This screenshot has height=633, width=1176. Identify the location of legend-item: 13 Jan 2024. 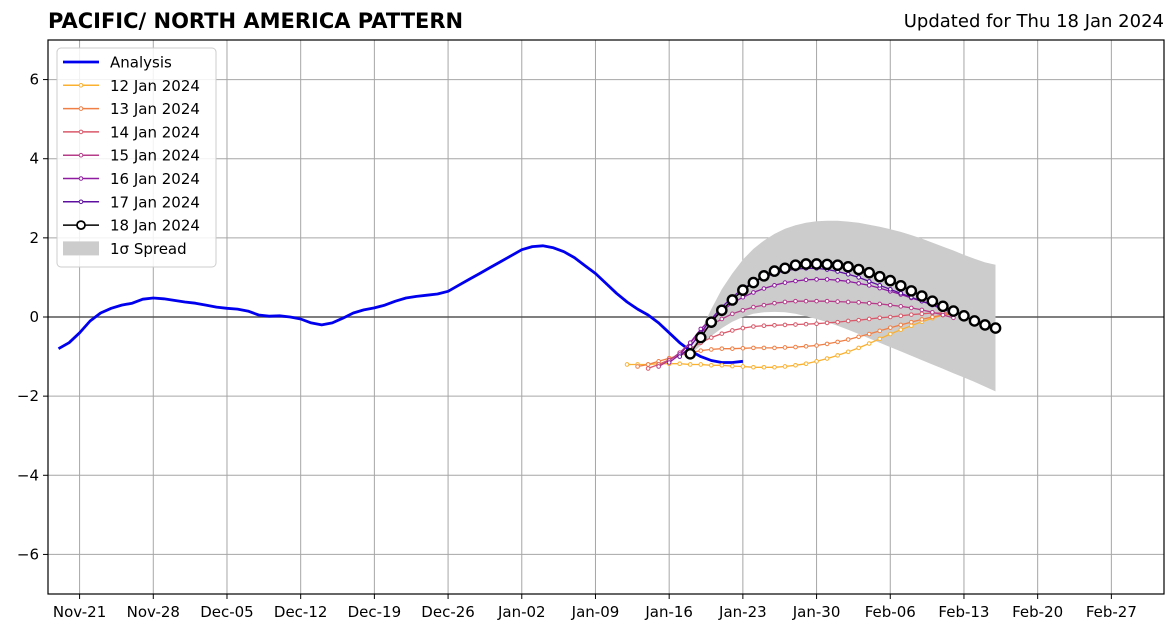
(131, 109).